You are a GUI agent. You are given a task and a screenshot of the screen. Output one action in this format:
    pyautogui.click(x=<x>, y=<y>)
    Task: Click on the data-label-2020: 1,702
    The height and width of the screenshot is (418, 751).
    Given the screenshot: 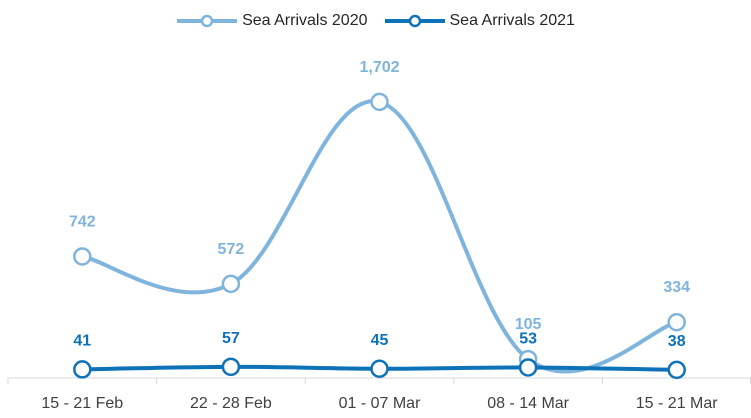 What is the action you would take?
    pyautogui.click(x=379, y=67)
    